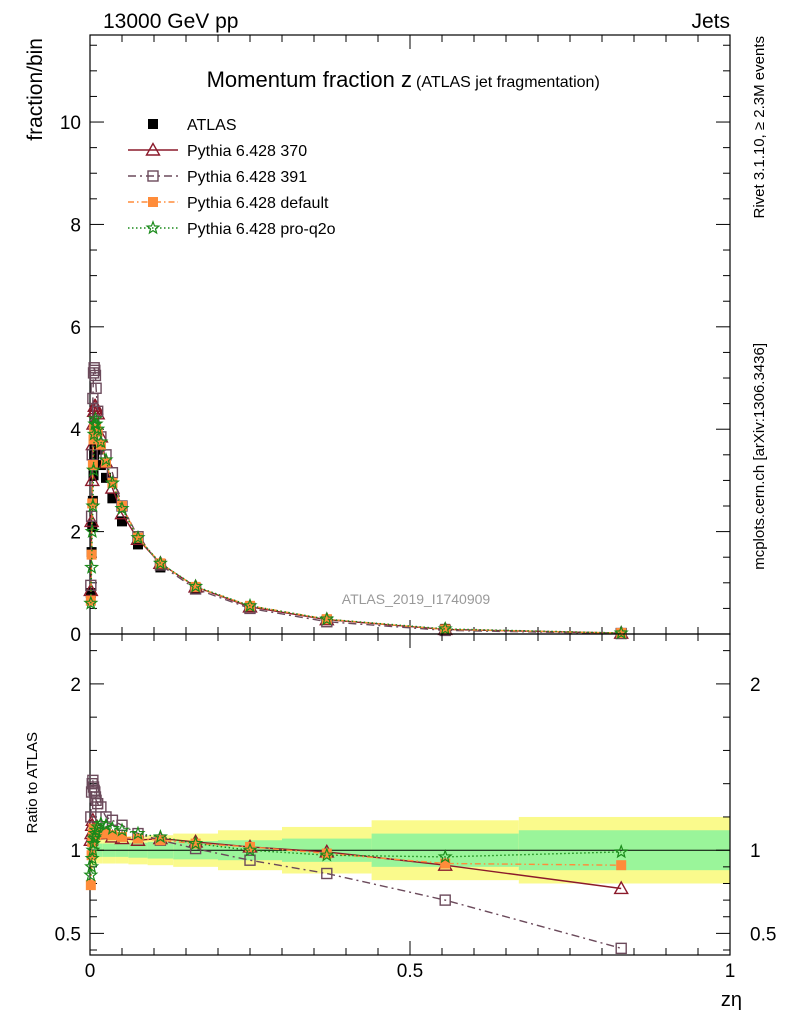  What do you see at coordinates (75, 851) in the screenshot?
I see `y-tick-label: 1` at bounding box center [75, 851].